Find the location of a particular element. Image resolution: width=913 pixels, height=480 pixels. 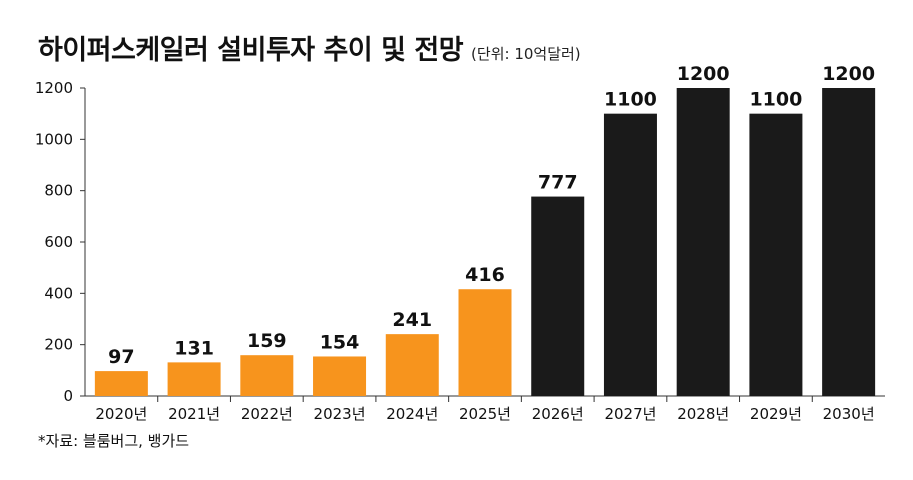

bar-value-label: 241 is located at coordinates (412, 320).